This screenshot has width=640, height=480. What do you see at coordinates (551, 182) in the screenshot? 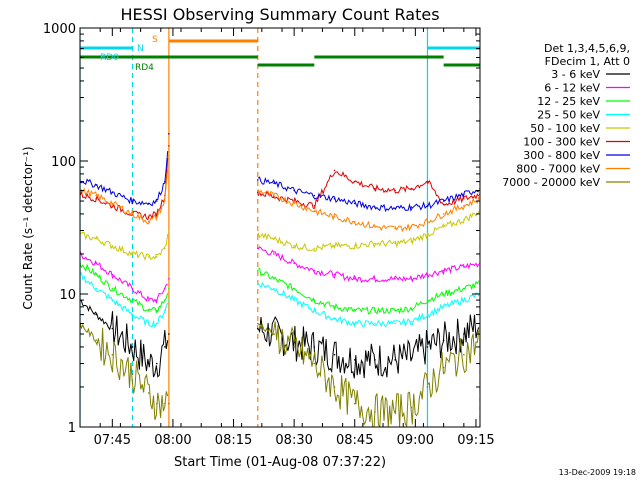
I see `legend-item-label: 7000 - 20000 keV` at bounding box center [551, 182].